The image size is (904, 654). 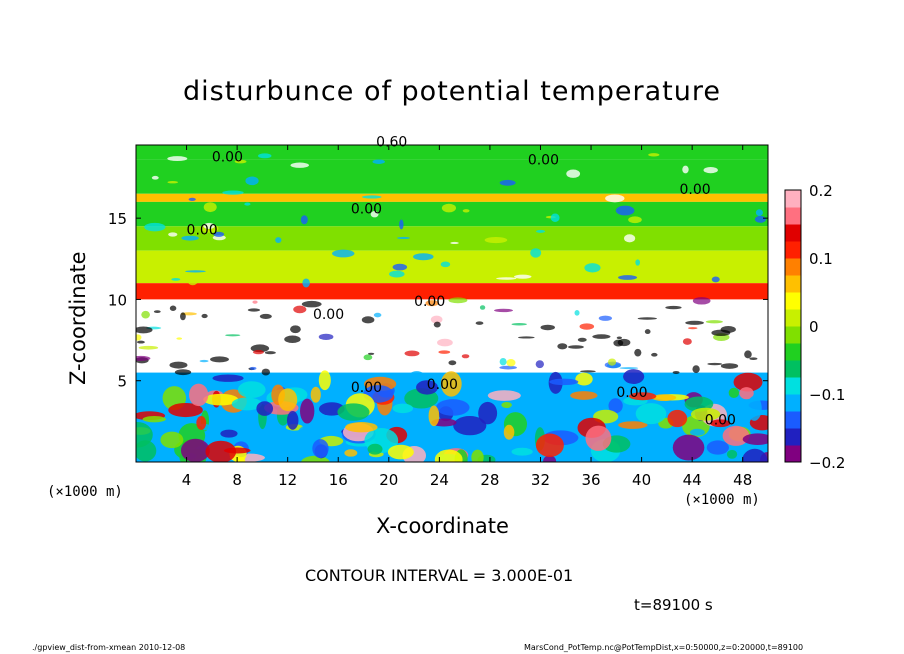 I want to click on y-tick-label: 10, so click(x=117, y=300).